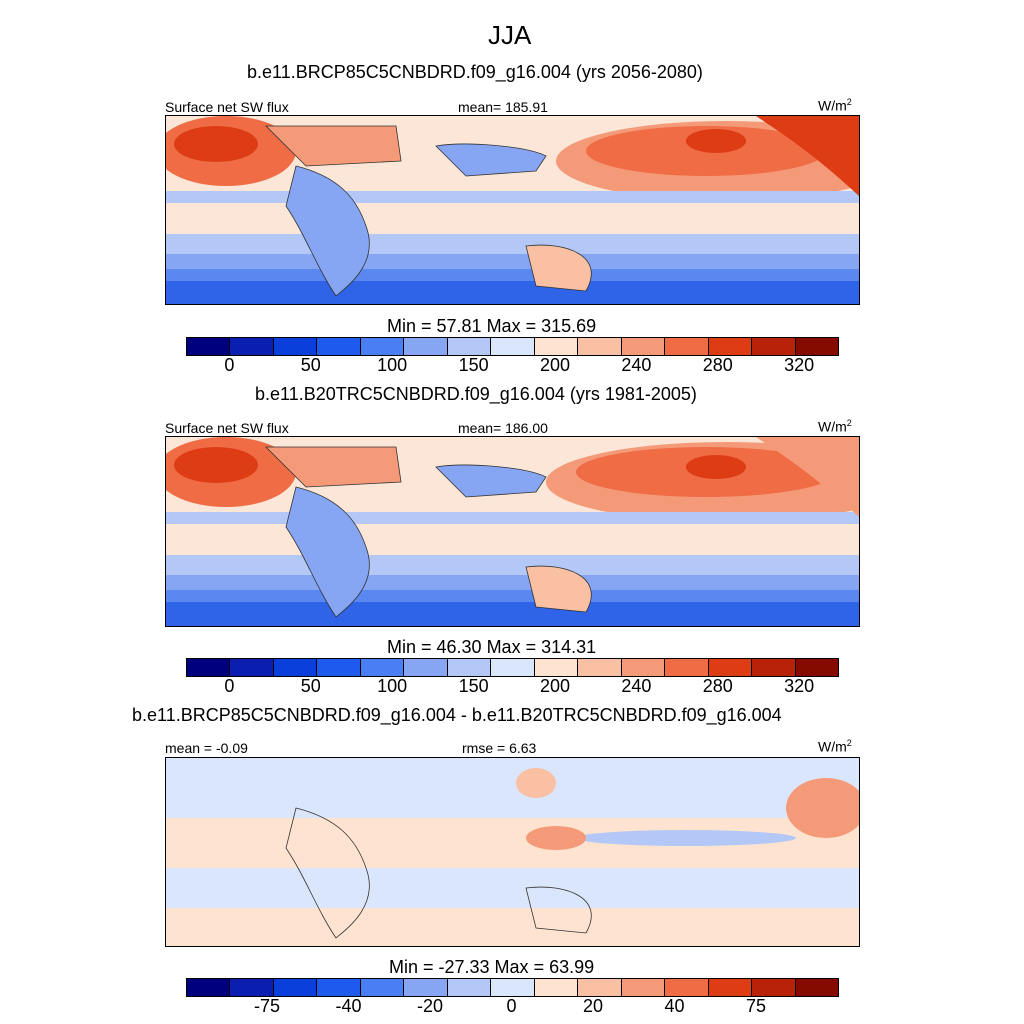  Describe the element at coordinates (717, 365) in the screenshot. I see `panel1-tick-6: 280` at that location.